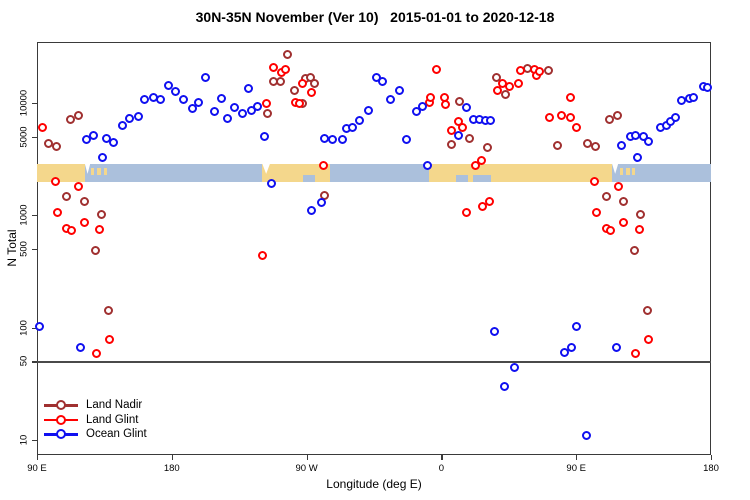 The height and width of the screenshot is (500, 750). Describe the element at coordinates (24, 361) in the screenshot. I see `y-tick-label: 50` at that location.